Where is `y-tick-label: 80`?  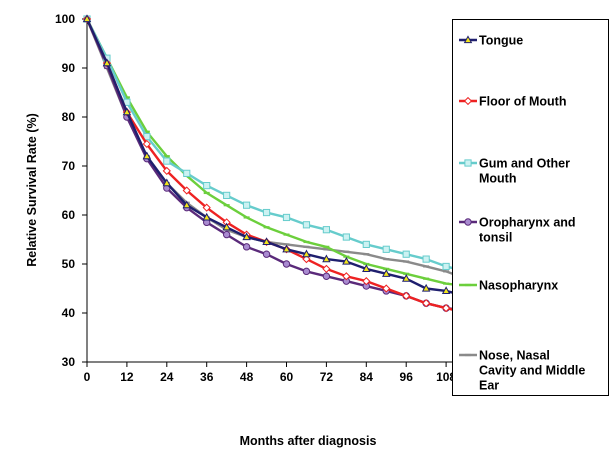 y-tick-label: 80 is located at coordinates (69, 117).